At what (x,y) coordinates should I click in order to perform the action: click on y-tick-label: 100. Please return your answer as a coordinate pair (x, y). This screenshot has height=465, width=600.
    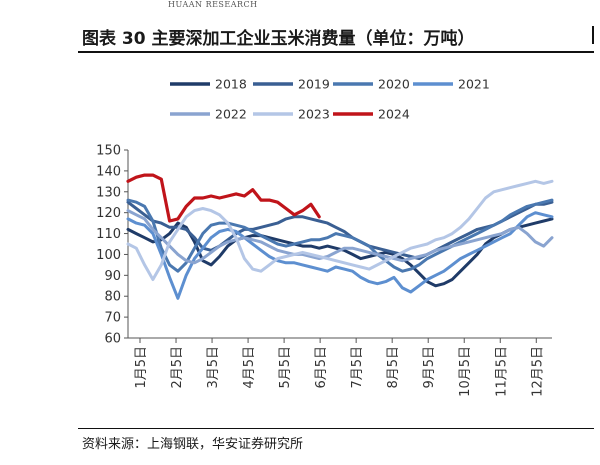
    Looking at the image, I should click on (108, 255).